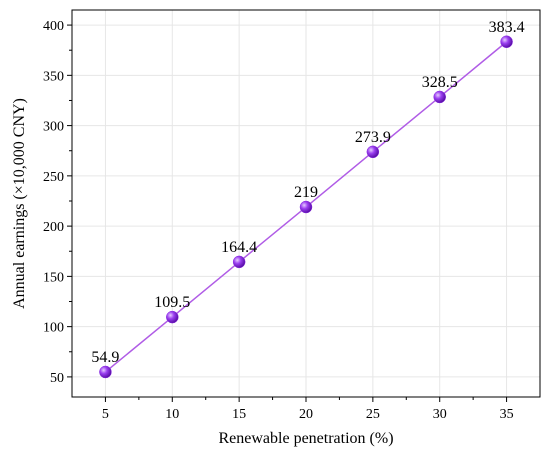 The width and height of the screenshot is (550, 457). I want to click on y-tick-label: 400, so click(53, 26).